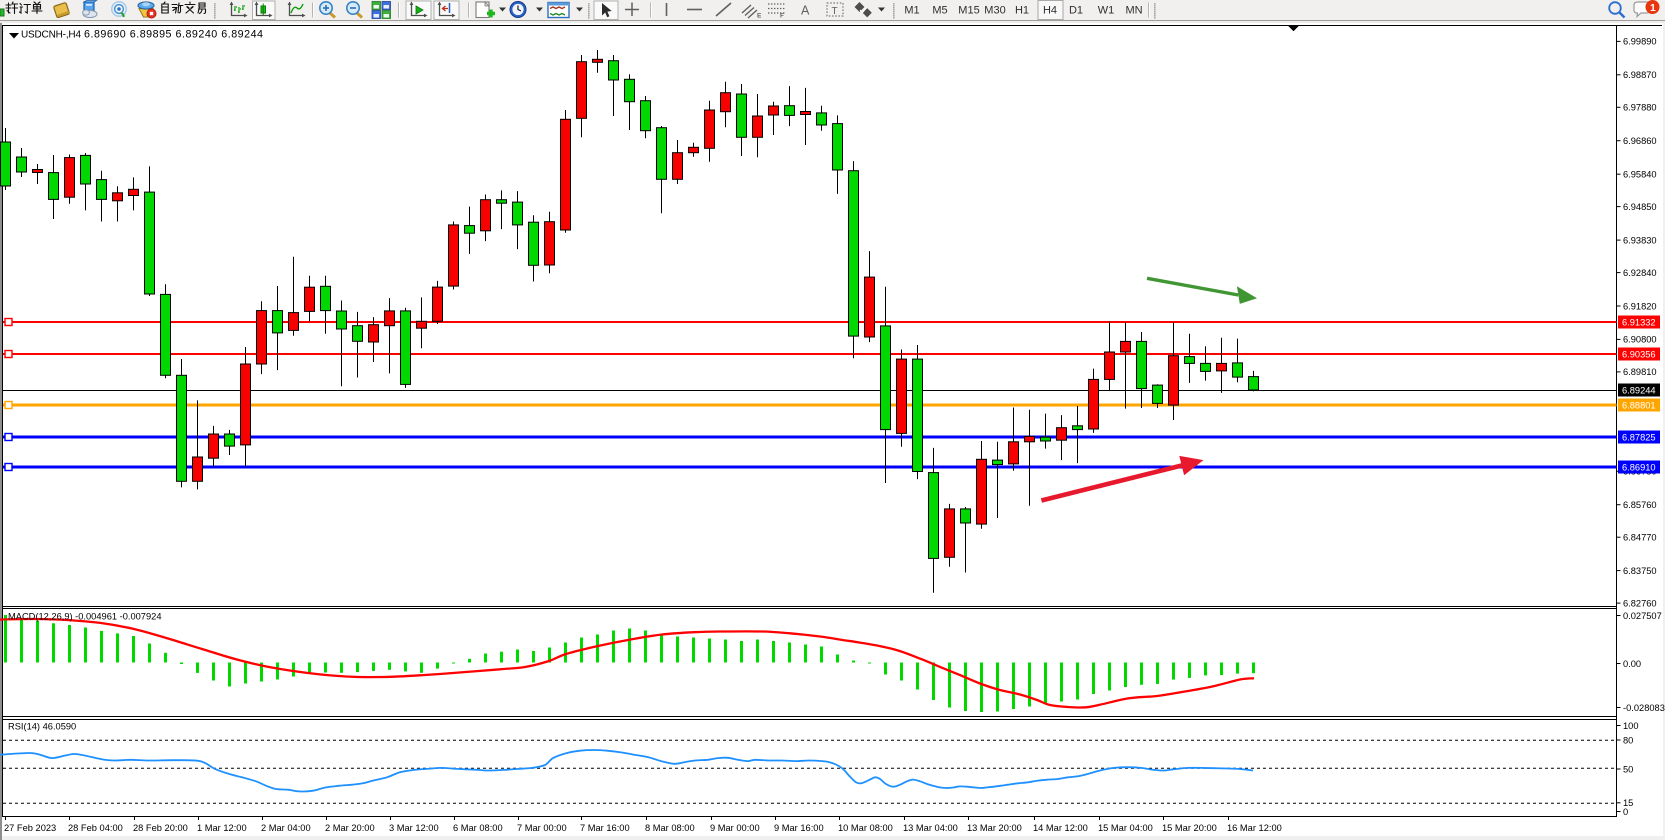 The height and width of the screenshot is (840, 1665). I want to click on svg-text:MACD(12,26,9) -0.004961 -0.007: MACD(12,26,9) -0.004961 -0.007924, so click(85, 617).